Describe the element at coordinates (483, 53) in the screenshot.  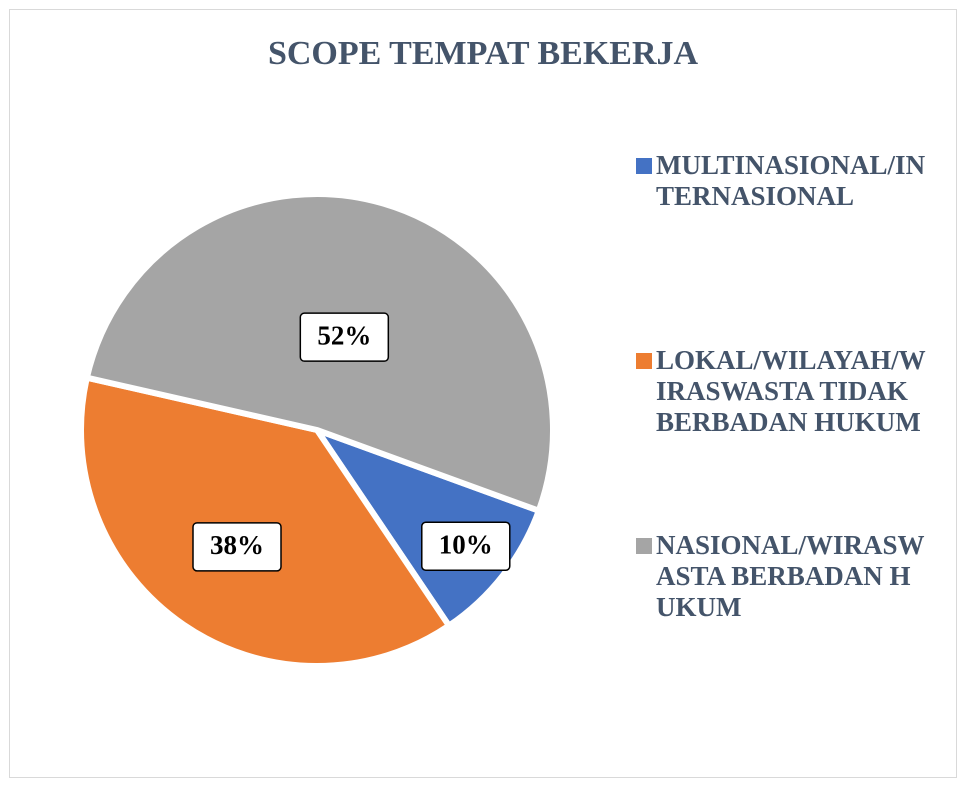
I see `chart-title: SCOPE TEMPAT BEKERJA` at that location.